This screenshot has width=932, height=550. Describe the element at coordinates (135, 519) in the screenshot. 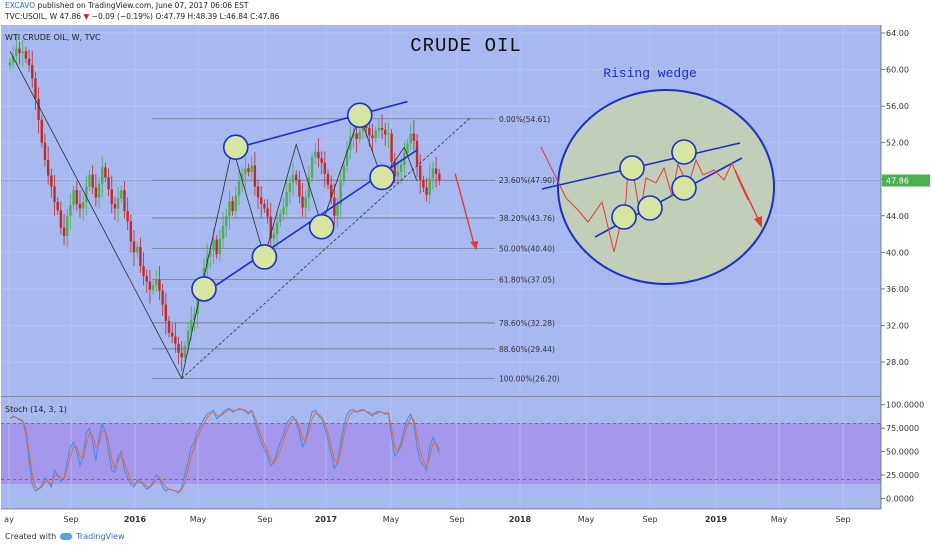

I see `time-tick-label: 2016` at that location.